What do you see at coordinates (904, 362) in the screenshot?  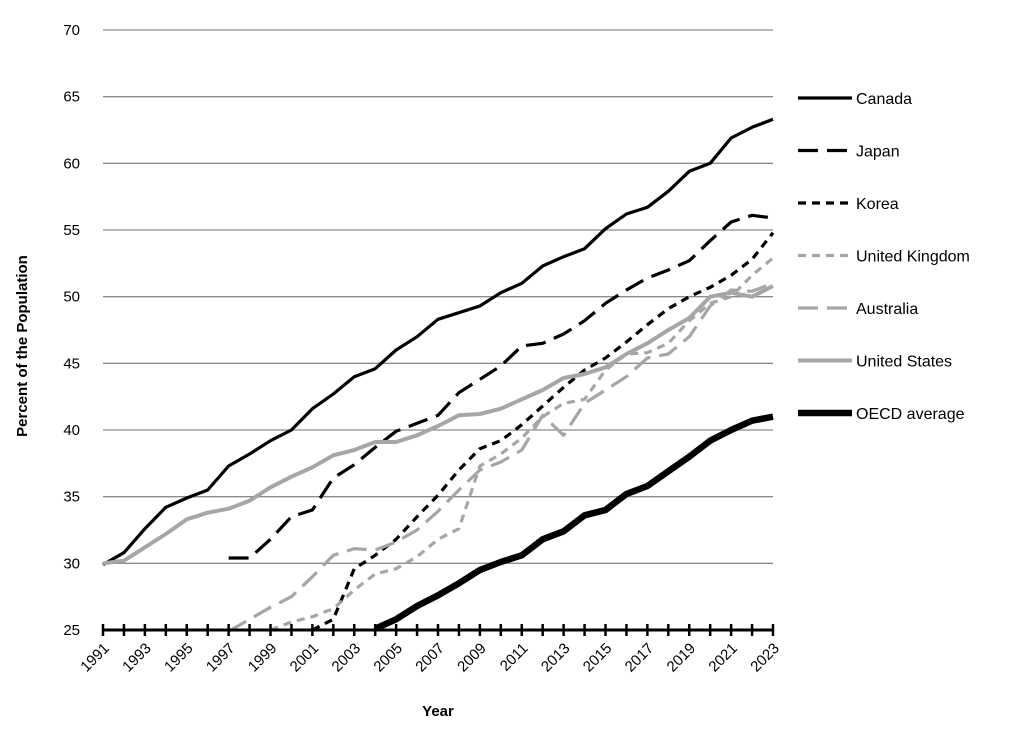 I see `legend-label-united-states: United States` at bounding box center [904, 362].